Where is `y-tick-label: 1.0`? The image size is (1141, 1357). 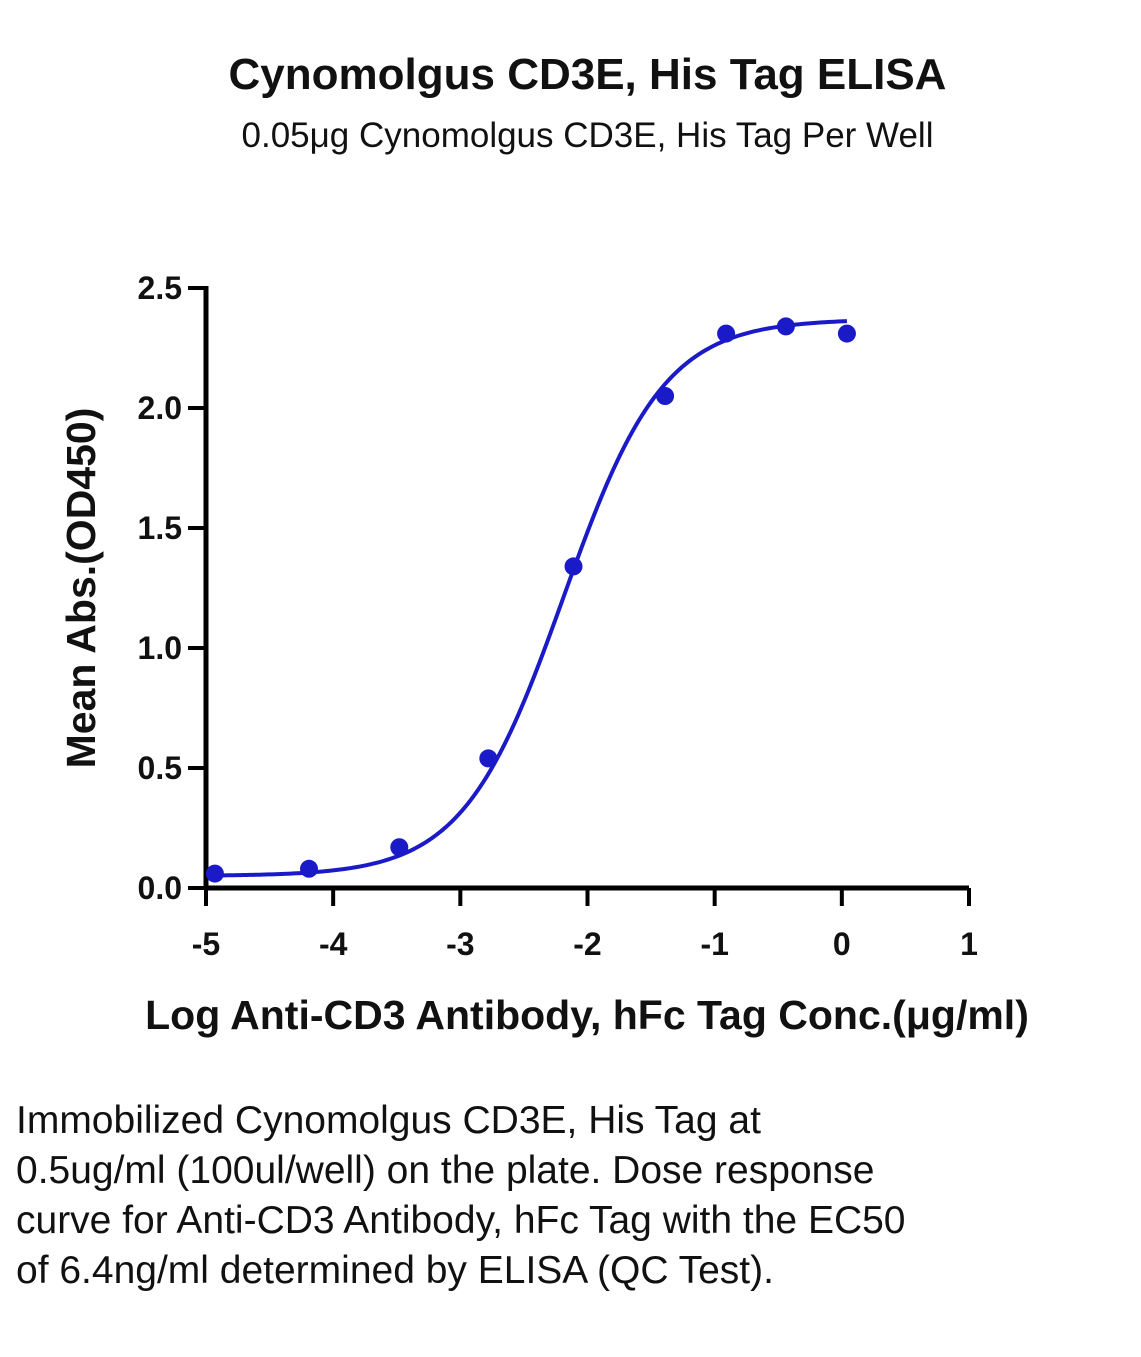 y-tick-label: 1.0 is located at coordinates (160, 648).